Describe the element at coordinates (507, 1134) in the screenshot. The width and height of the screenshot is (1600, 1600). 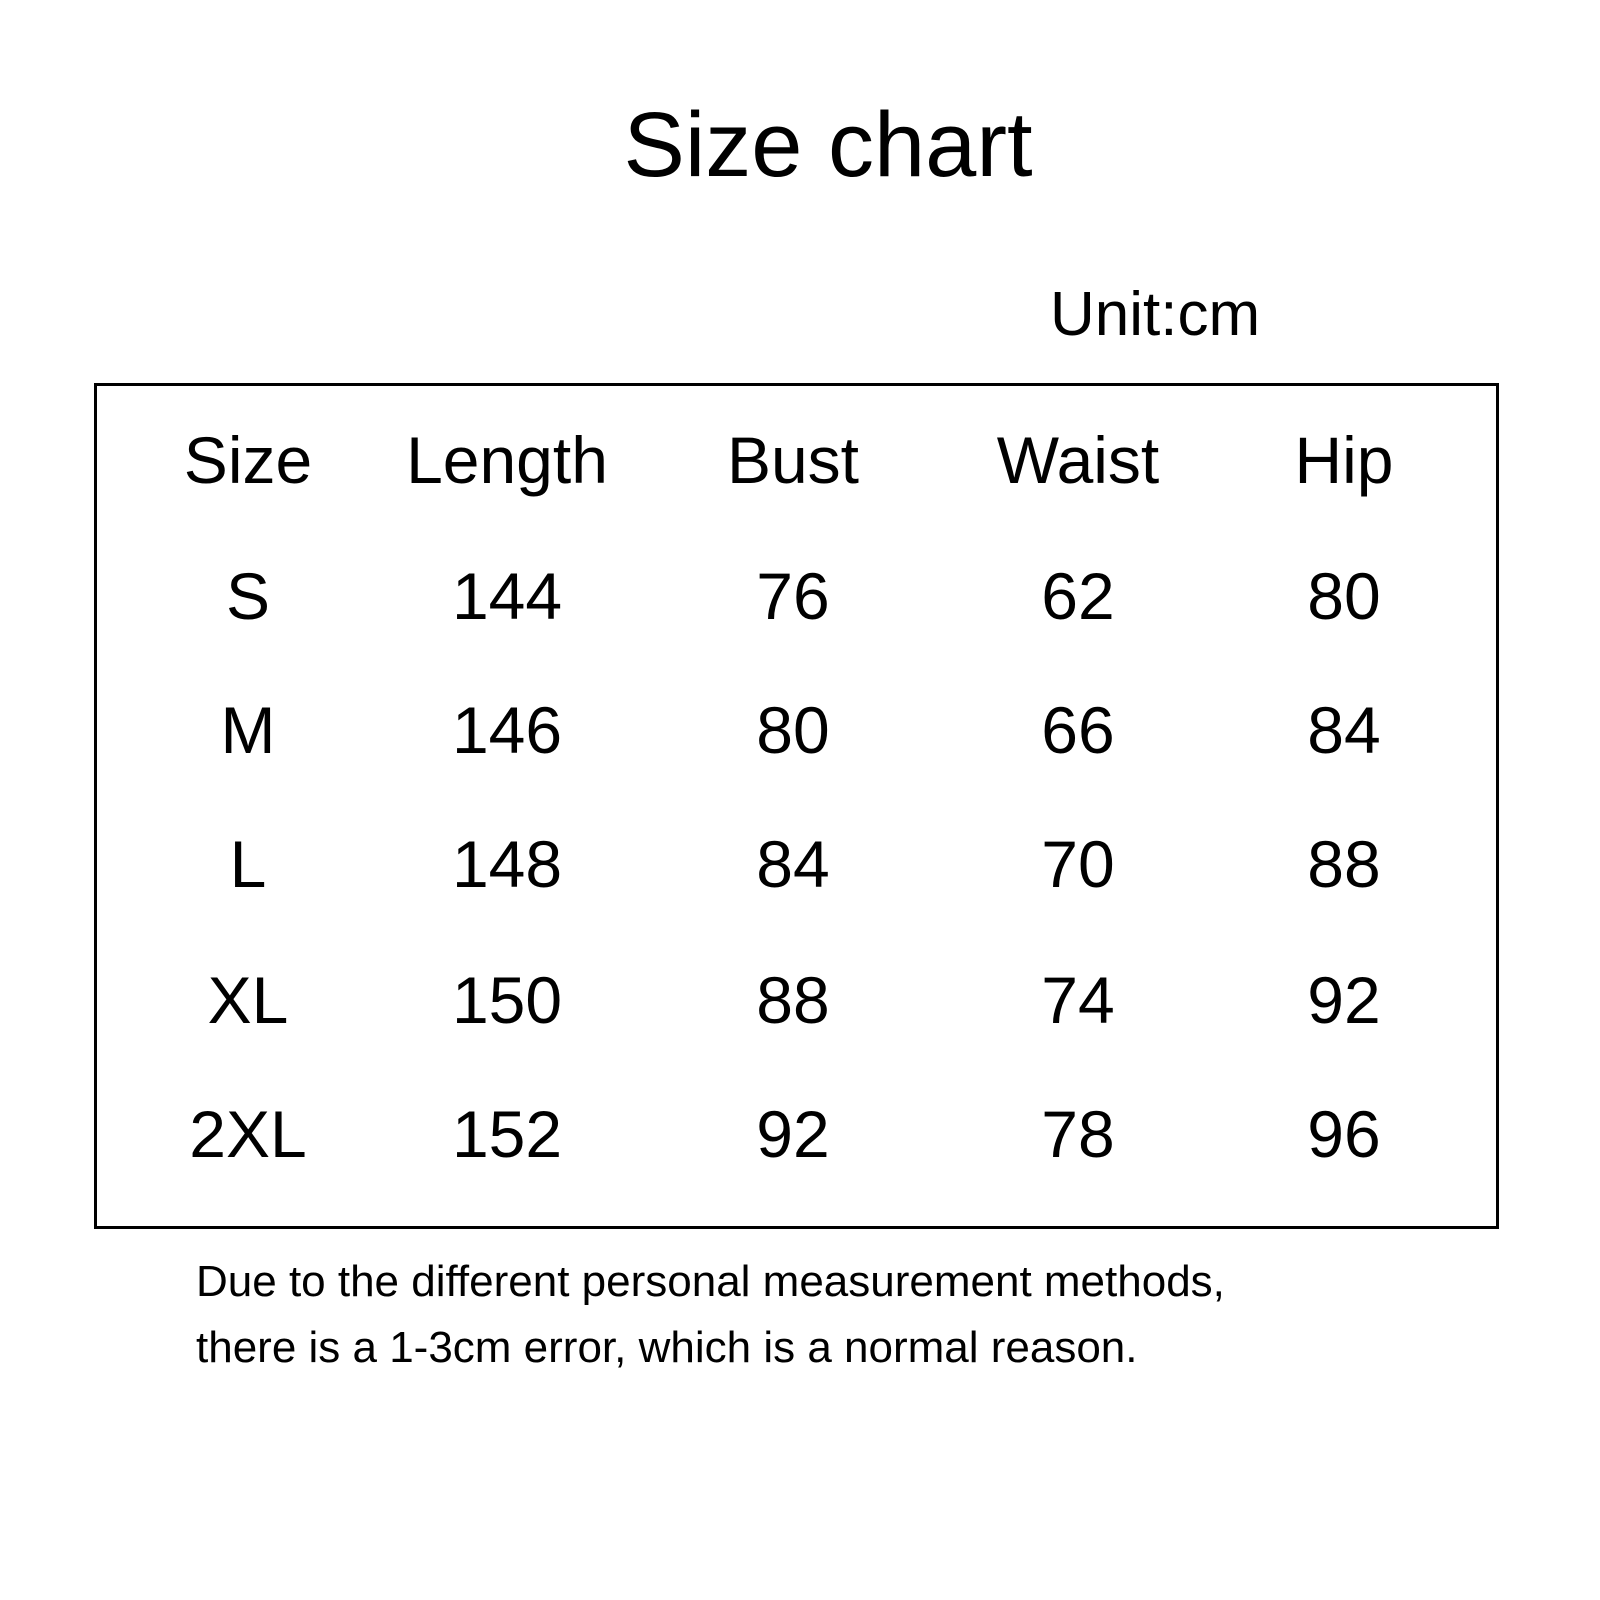
I see `table-cell: 152` at that location.